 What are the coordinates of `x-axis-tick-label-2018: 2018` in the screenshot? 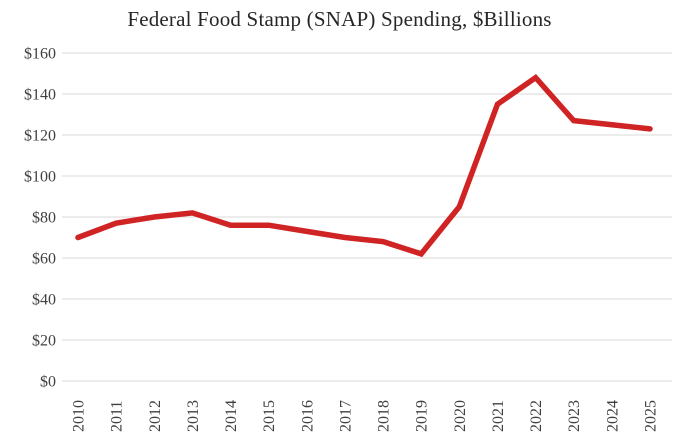 It's located at (384, 416).